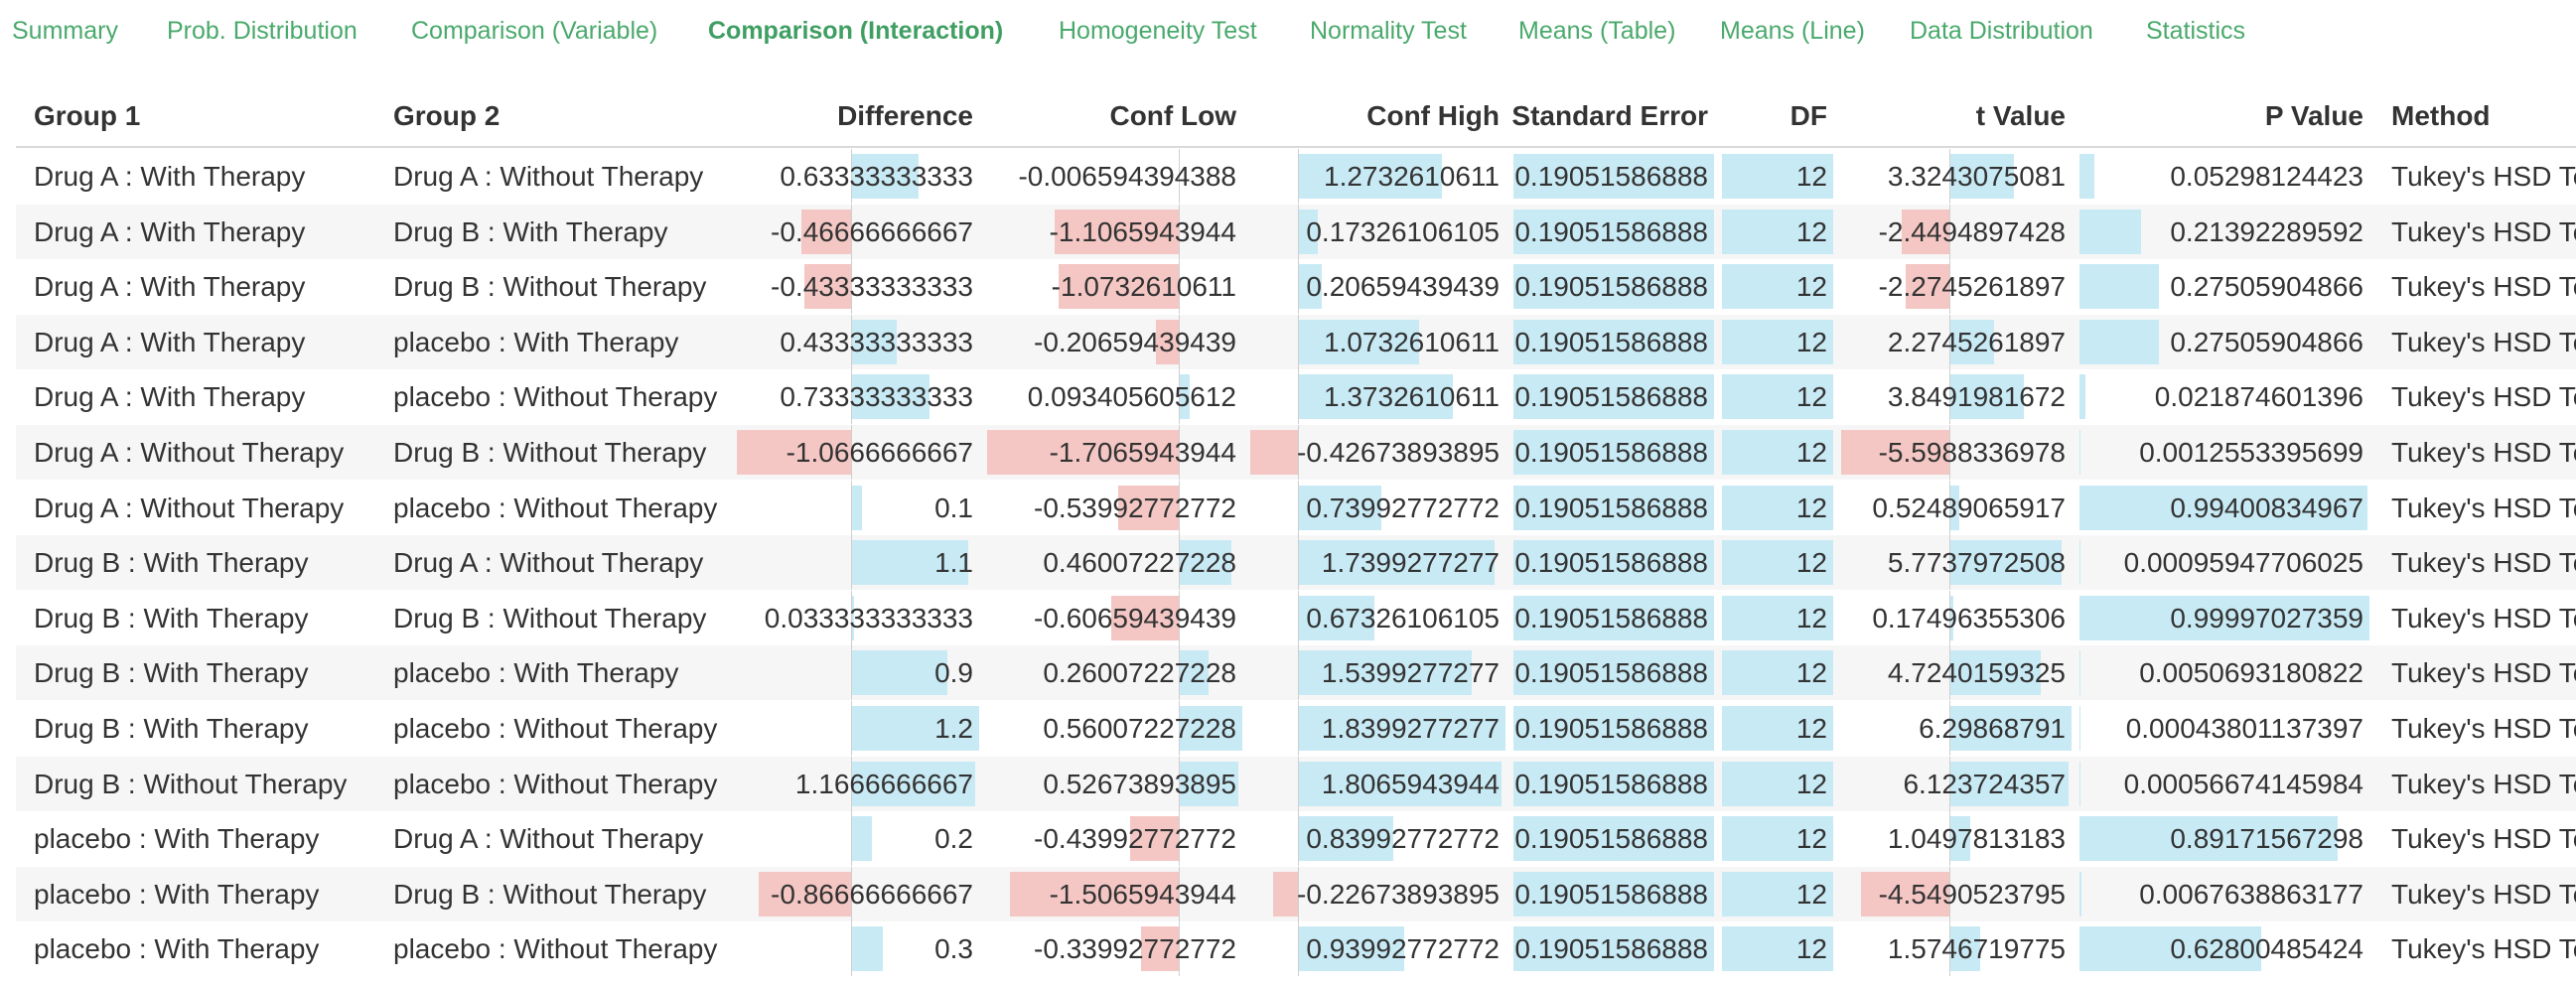 Image resolution: width=2576 pixels, height=987 pixels. Describe the element at coordinates (1296, 147) in the screenshot. I see `header-divider` at that location.